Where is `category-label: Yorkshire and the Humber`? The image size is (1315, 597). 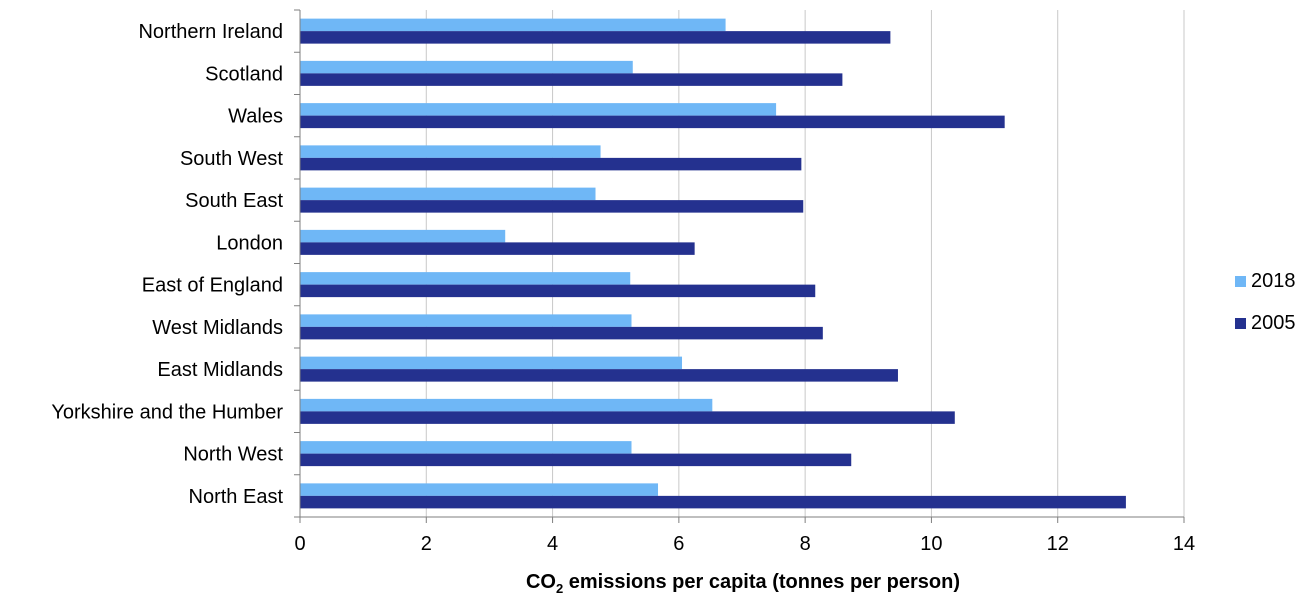
category-label: Yorkshire and the Humber is located at coordinates (167, 412).